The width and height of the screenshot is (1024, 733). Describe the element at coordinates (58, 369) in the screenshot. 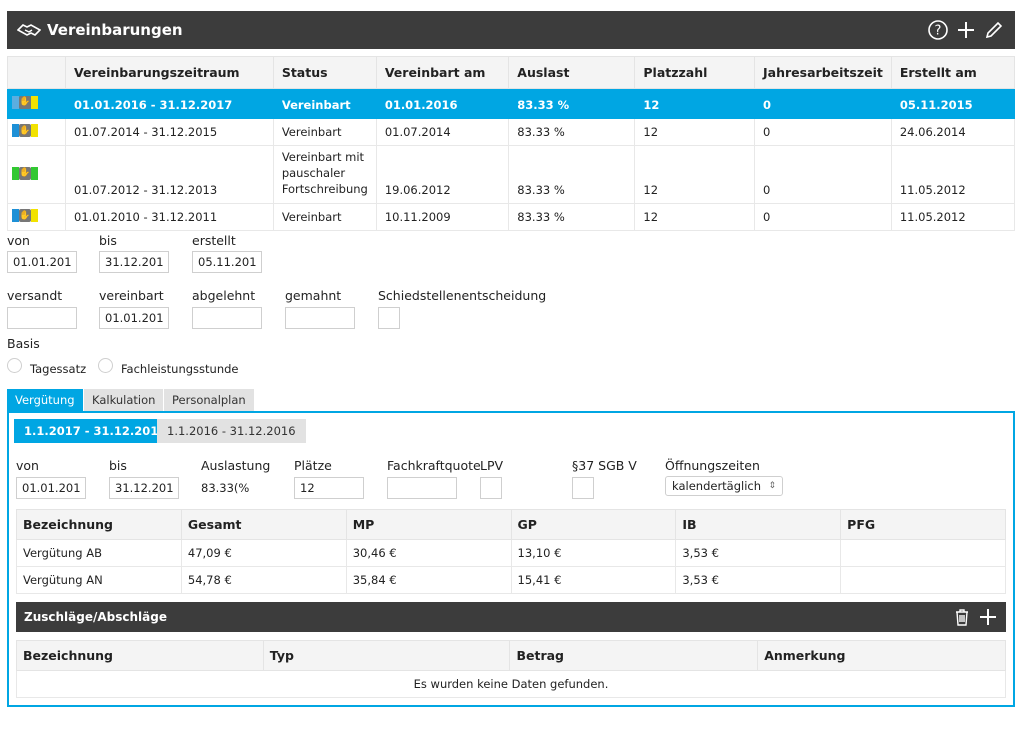

I see `tagessatz-label: Tagessatz` at that location.